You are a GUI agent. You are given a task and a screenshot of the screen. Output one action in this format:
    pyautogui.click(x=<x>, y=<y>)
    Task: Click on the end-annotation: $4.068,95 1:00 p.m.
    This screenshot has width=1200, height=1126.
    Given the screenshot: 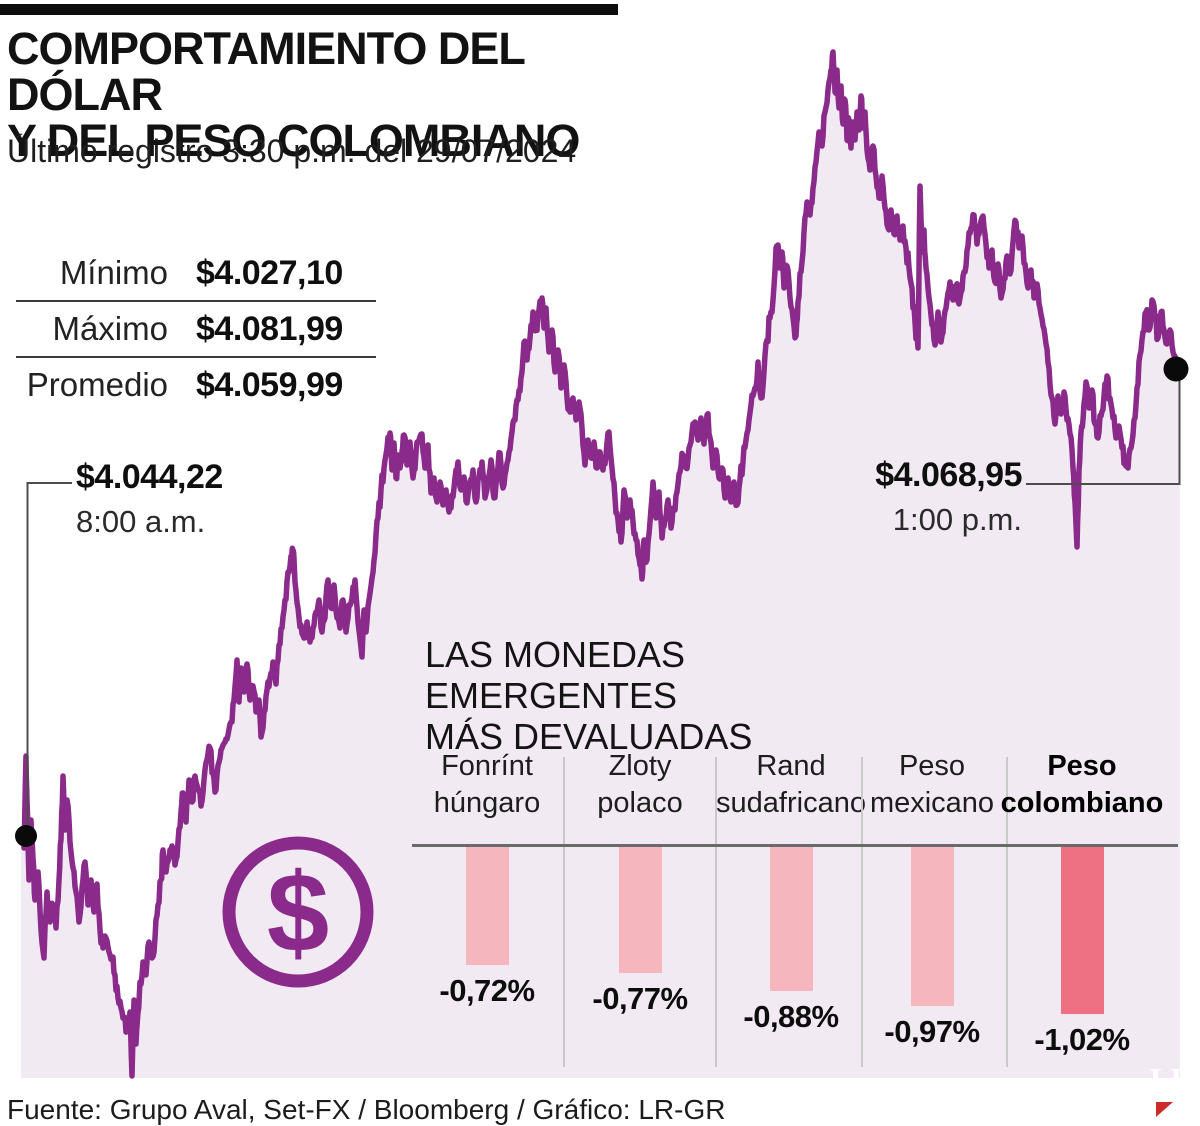 What is the action you would take?
    pyautogui.click(x=920, y=497)
    